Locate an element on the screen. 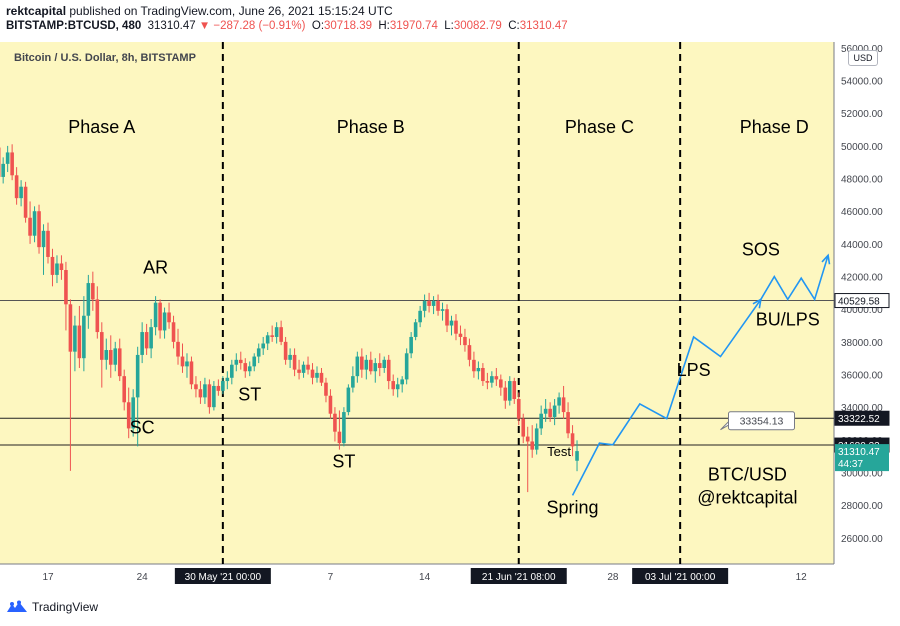 This screenshot has height=626, width=900. annotation-label: SOS is located at coordinates (761, 249).